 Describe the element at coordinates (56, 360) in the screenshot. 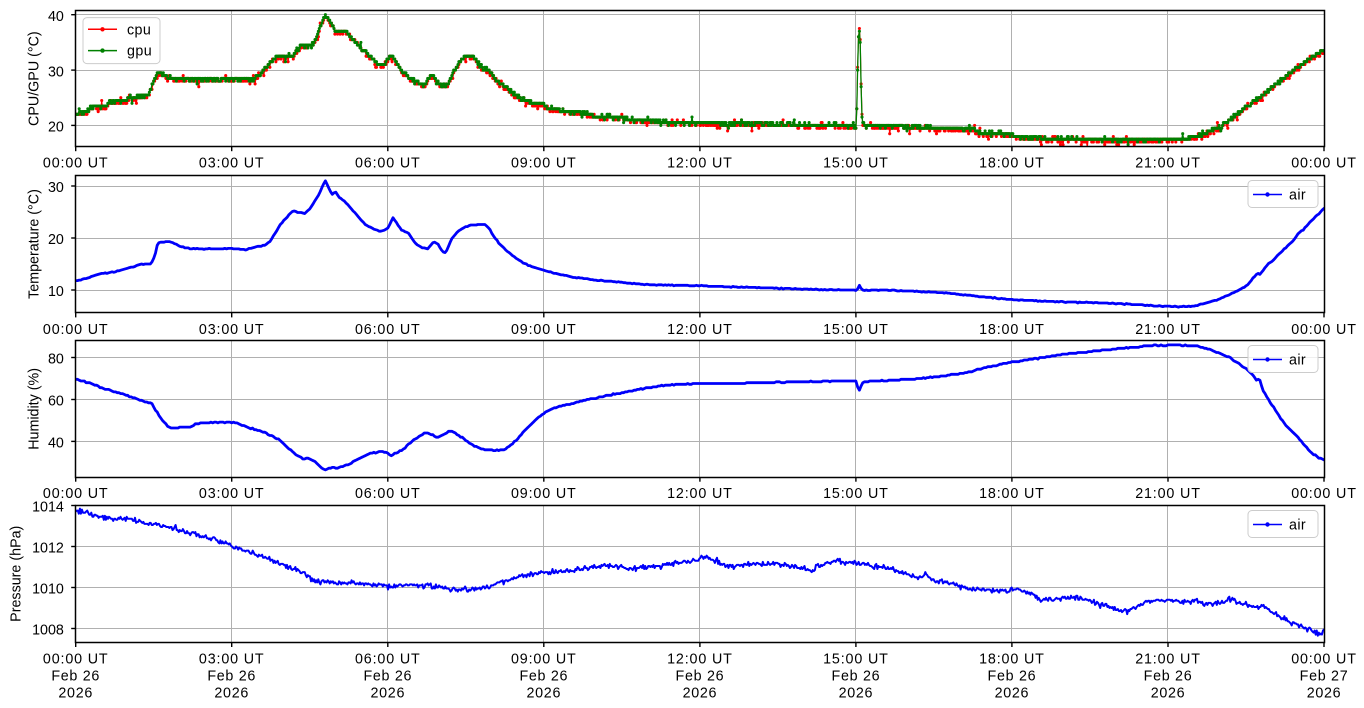

I see `svg-text: 80` at that location.